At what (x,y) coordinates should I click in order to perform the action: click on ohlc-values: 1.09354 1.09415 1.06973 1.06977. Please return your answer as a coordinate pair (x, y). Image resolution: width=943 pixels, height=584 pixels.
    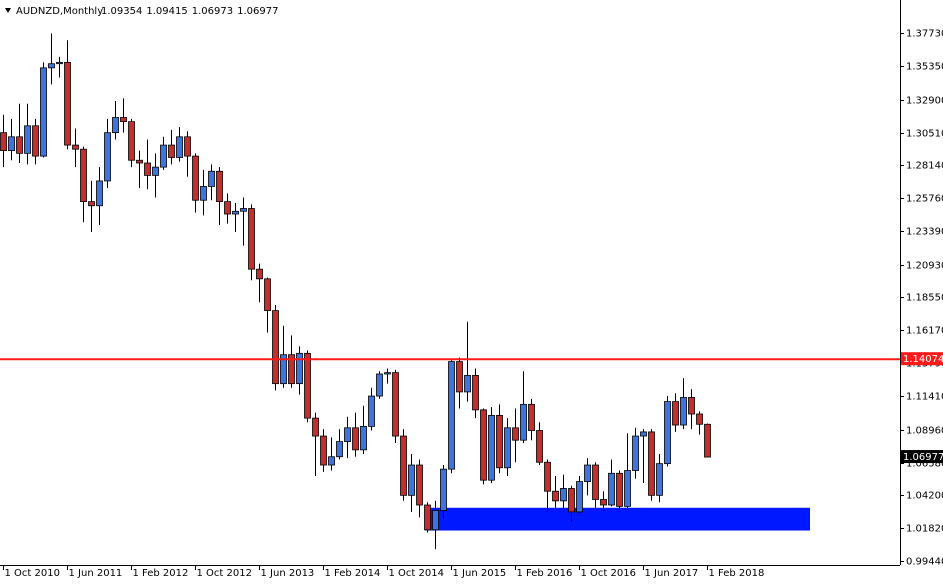
    Looking at the image, I should click on (189, 11).